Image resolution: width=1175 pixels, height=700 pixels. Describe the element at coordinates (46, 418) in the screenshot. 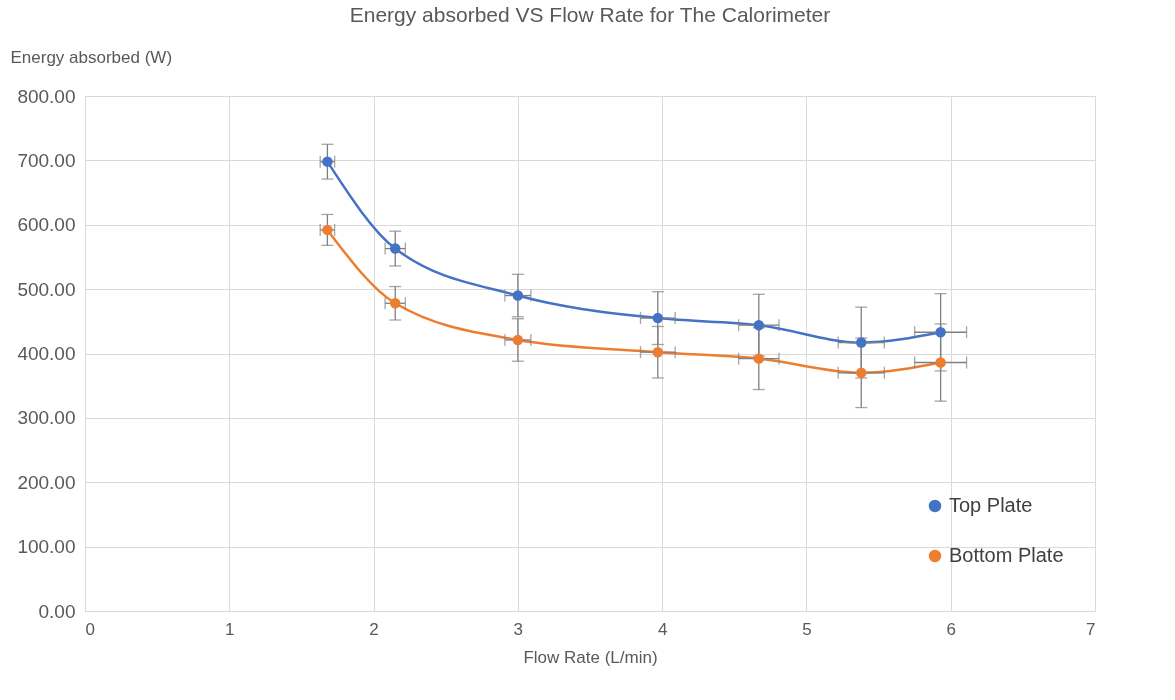

I see `y-tick-label: 300.00` at that location.